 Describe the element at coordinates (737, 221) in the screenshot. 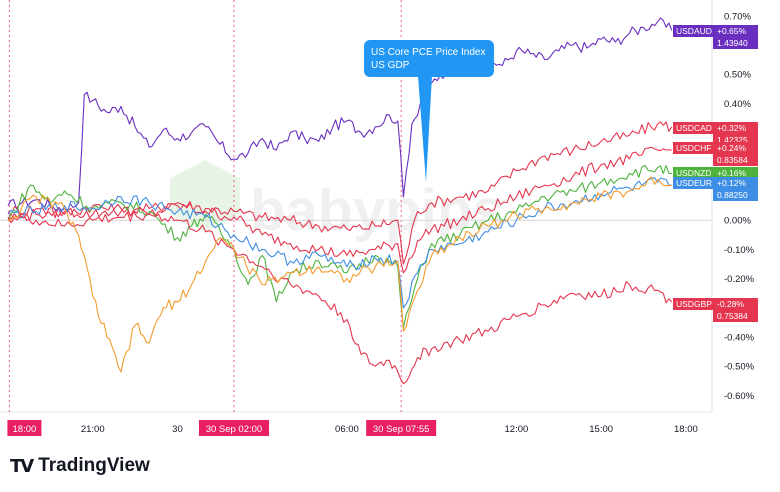

I see `y-tick-label: 0.00%` at that location.